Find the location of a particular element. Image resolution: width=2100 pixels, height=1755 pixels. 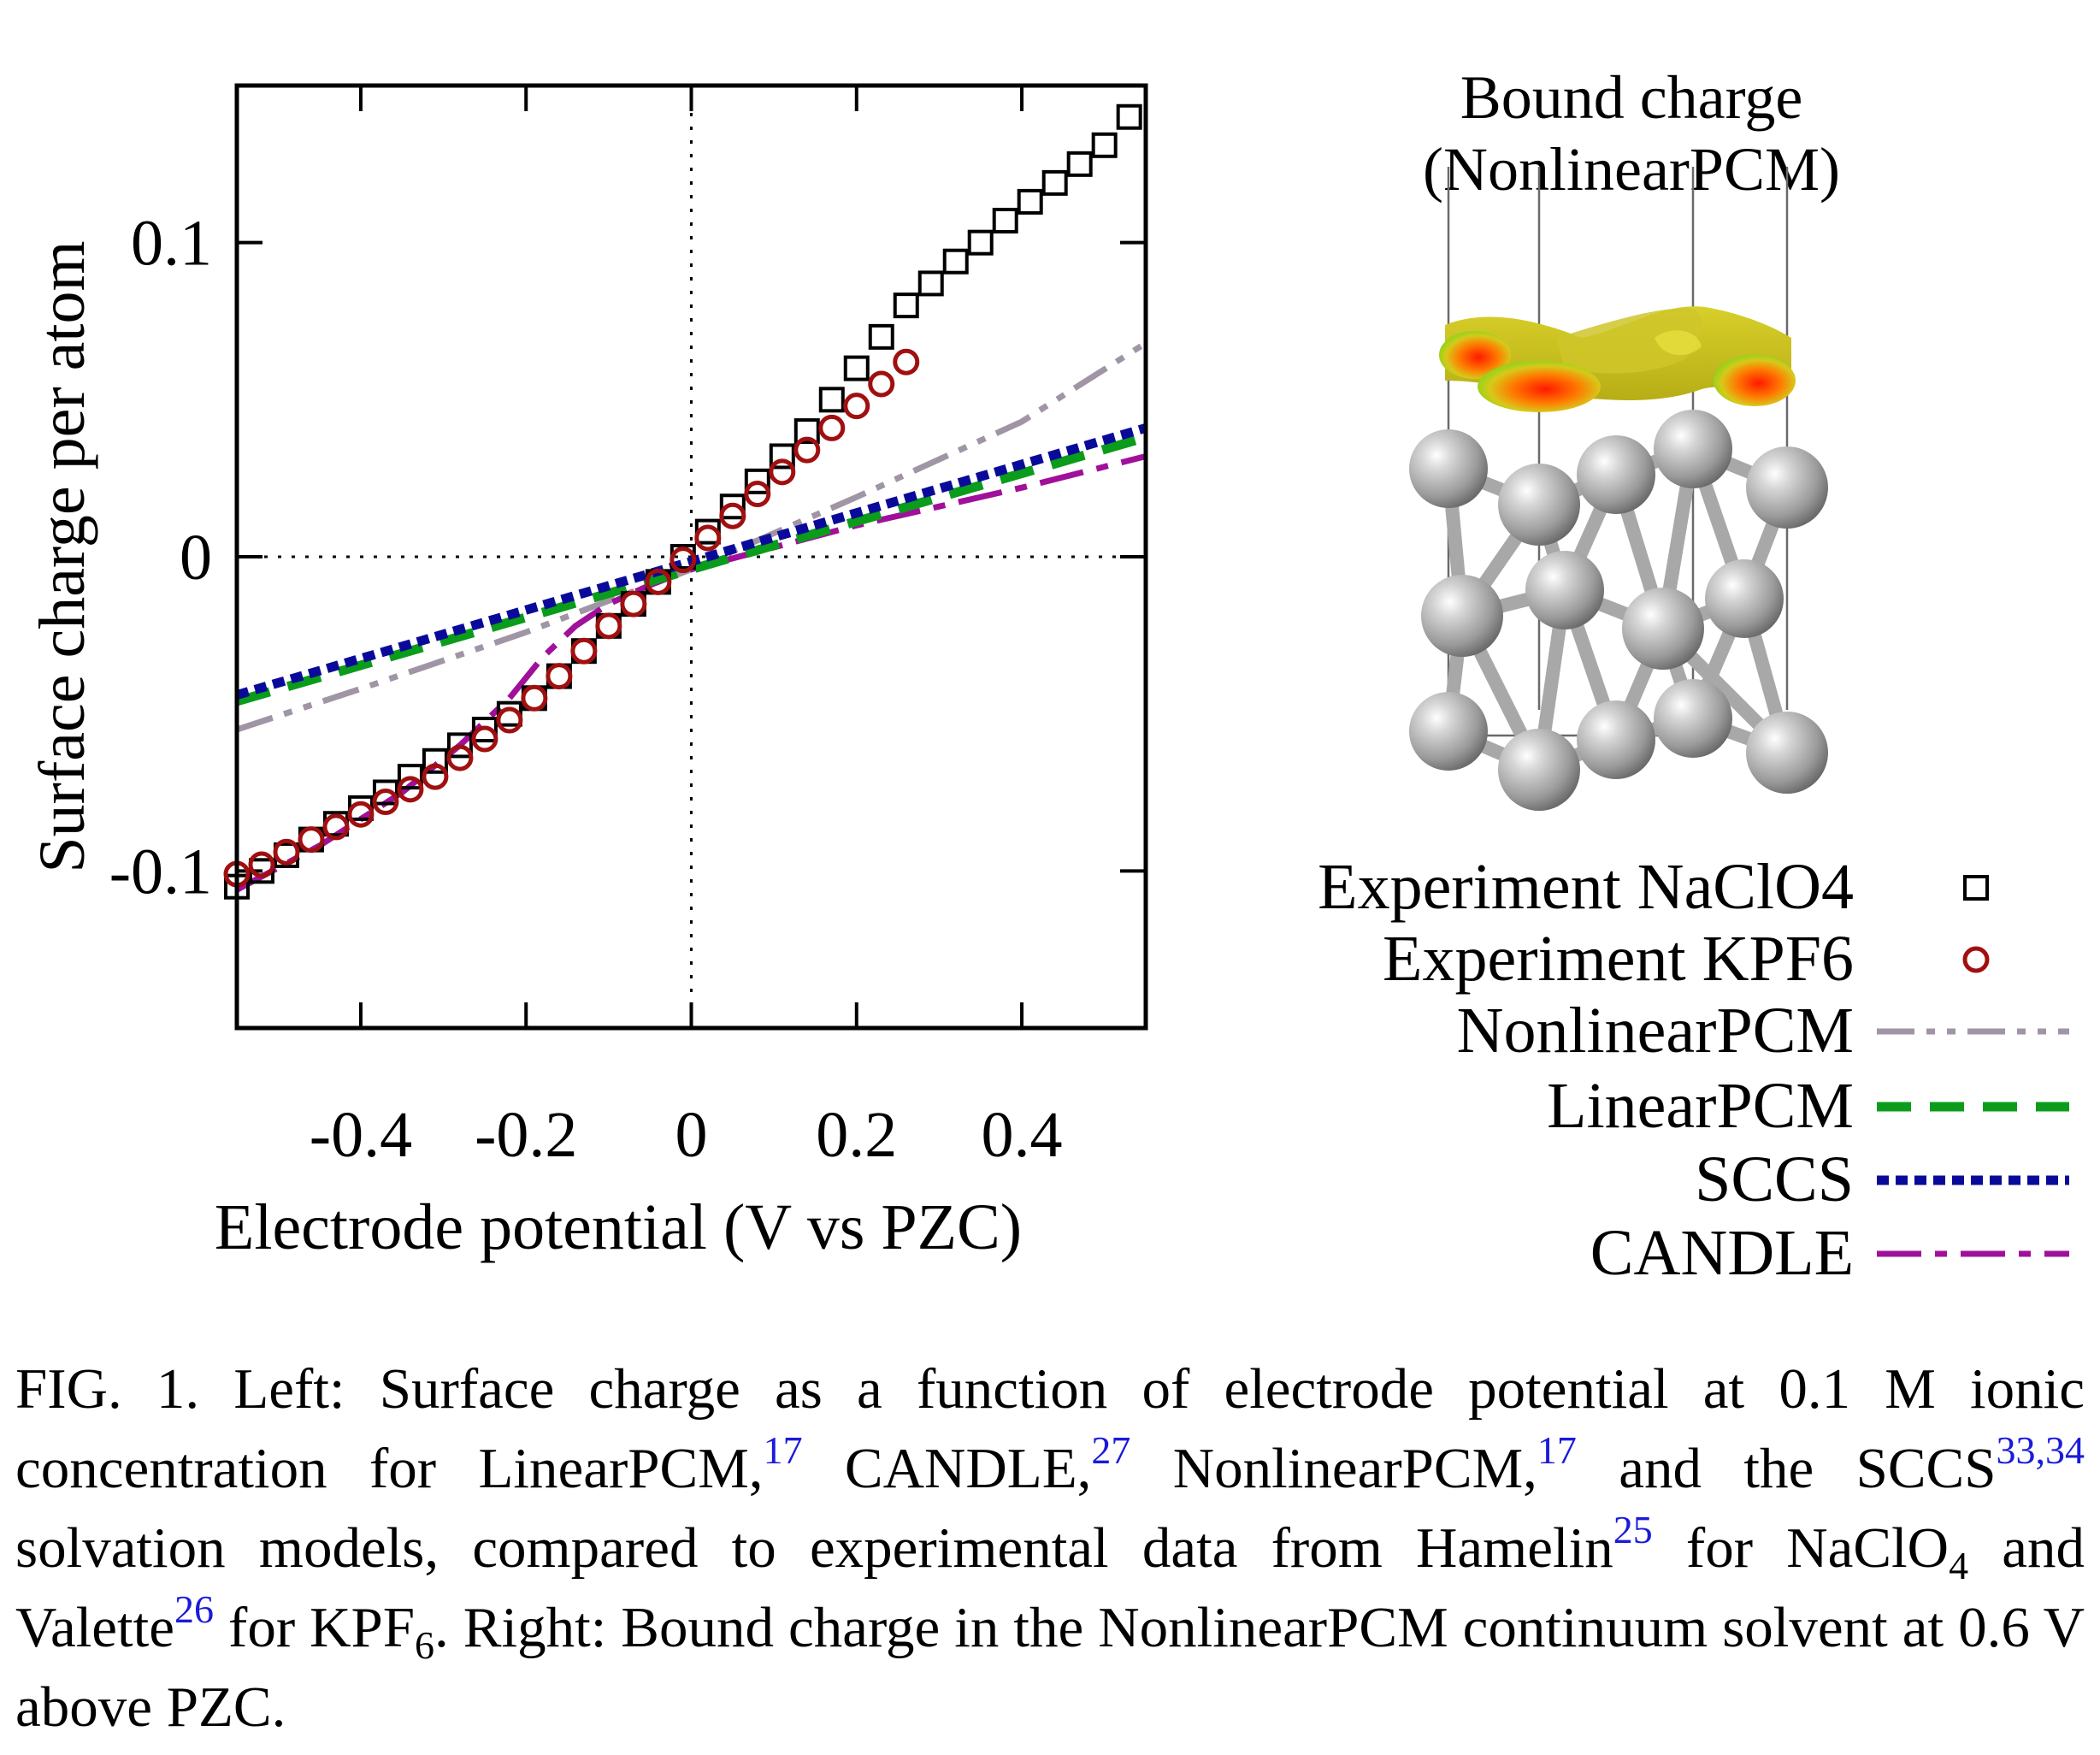

x-tick-label: 0.2 is located at coordinates (857, 1135).